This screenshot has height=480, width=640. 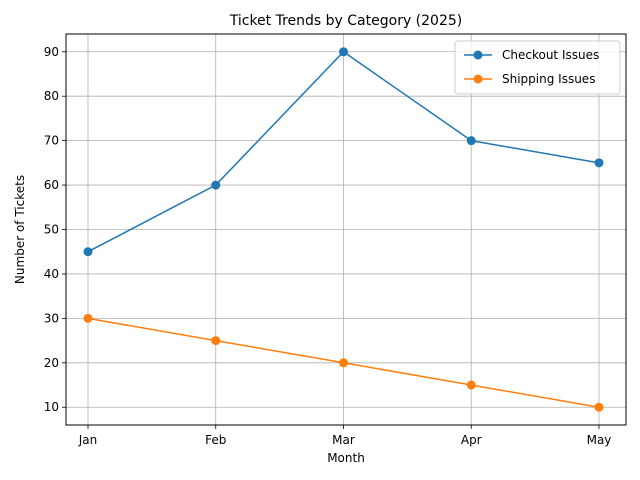 I want to click on x-tick-label: Apr, so click(x=471, y=440).